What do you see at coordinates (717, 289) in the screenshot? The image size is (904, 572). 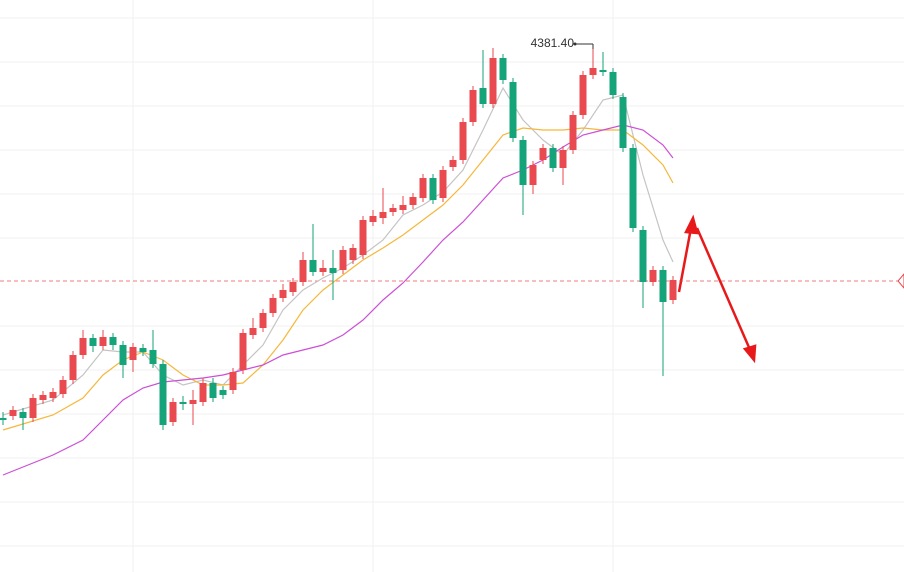 I see `forecast-arrows` at bounding box center [717, 289].